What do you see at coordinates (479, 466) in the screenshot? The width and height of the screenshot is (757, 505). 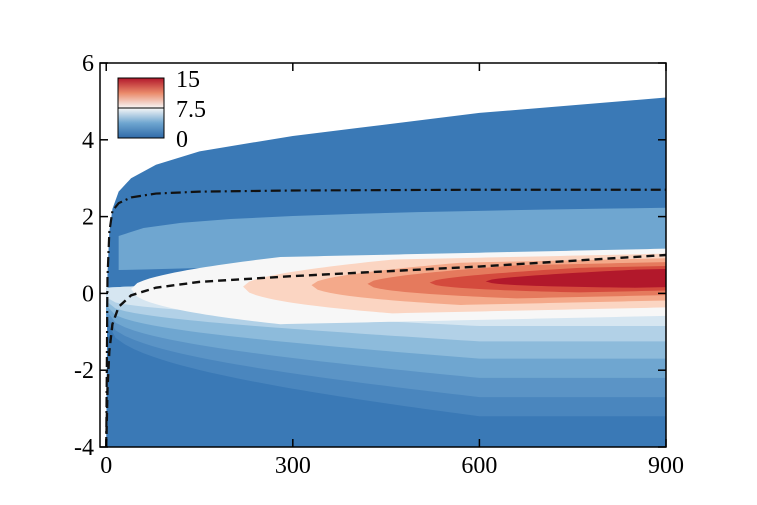 I see `x-tick-label: 600` at bounding box center [479, 466].